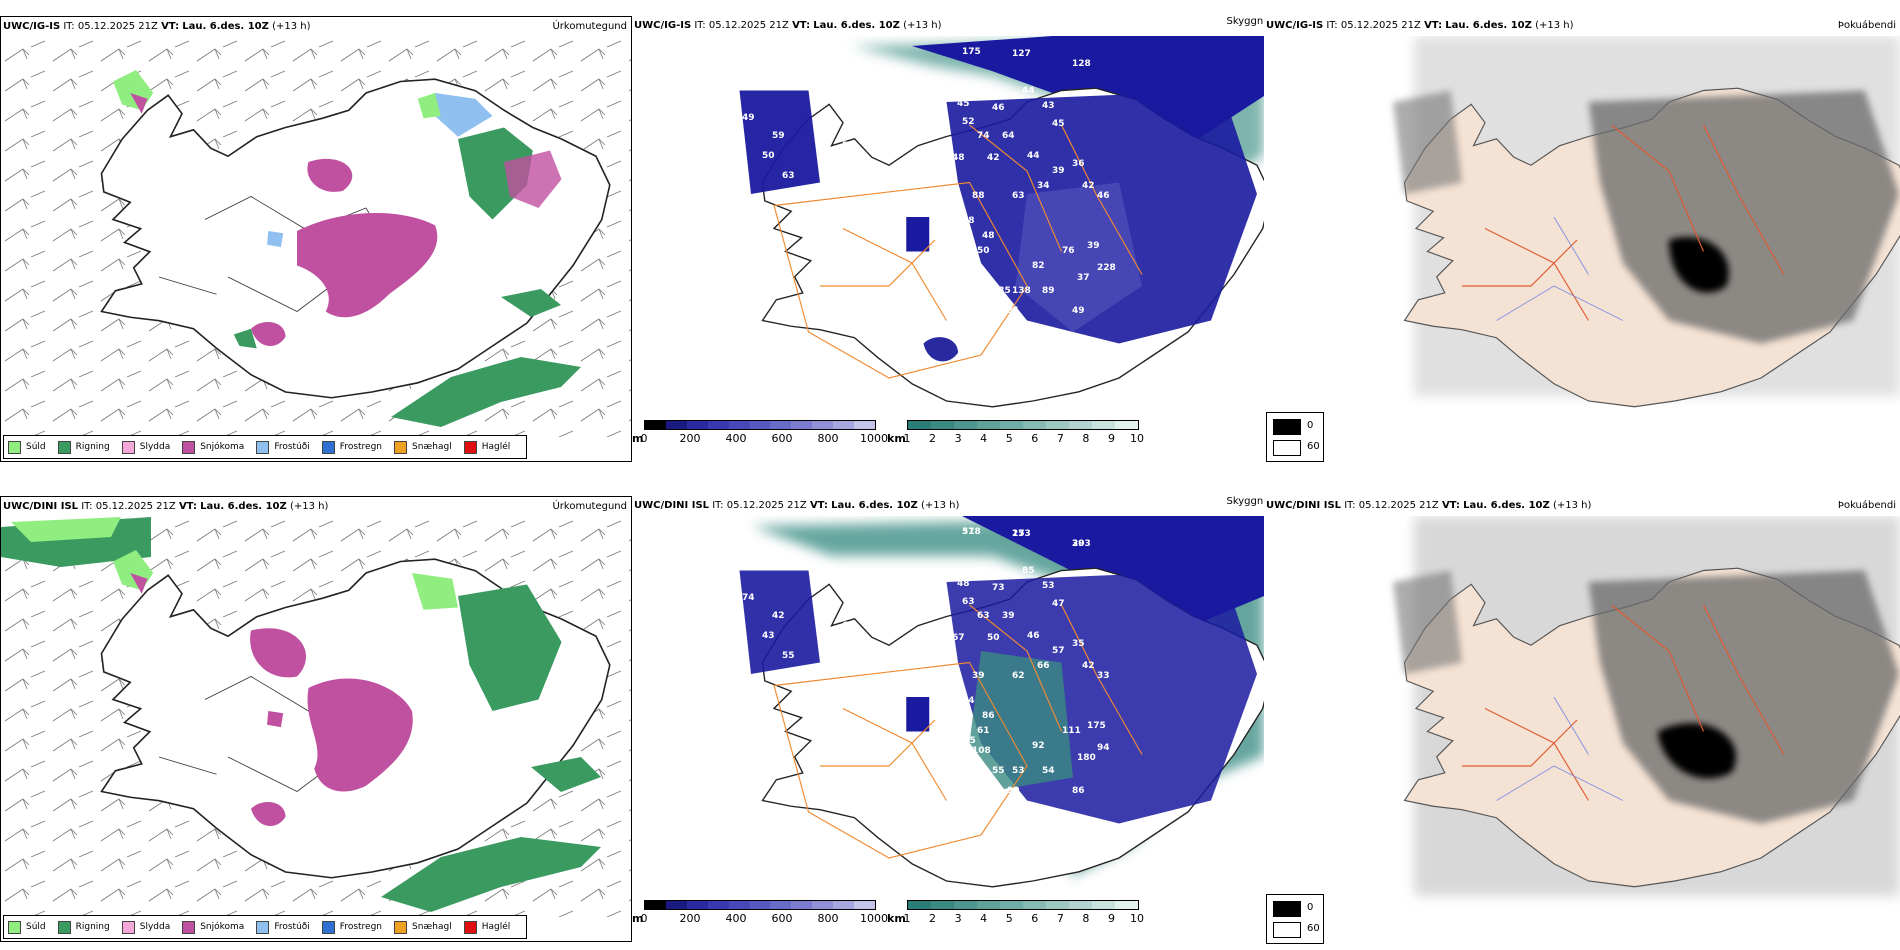 The width and height of the screenshot is (1900, 950). I want to click on visibility-value-label: 61, so click(738, 66).